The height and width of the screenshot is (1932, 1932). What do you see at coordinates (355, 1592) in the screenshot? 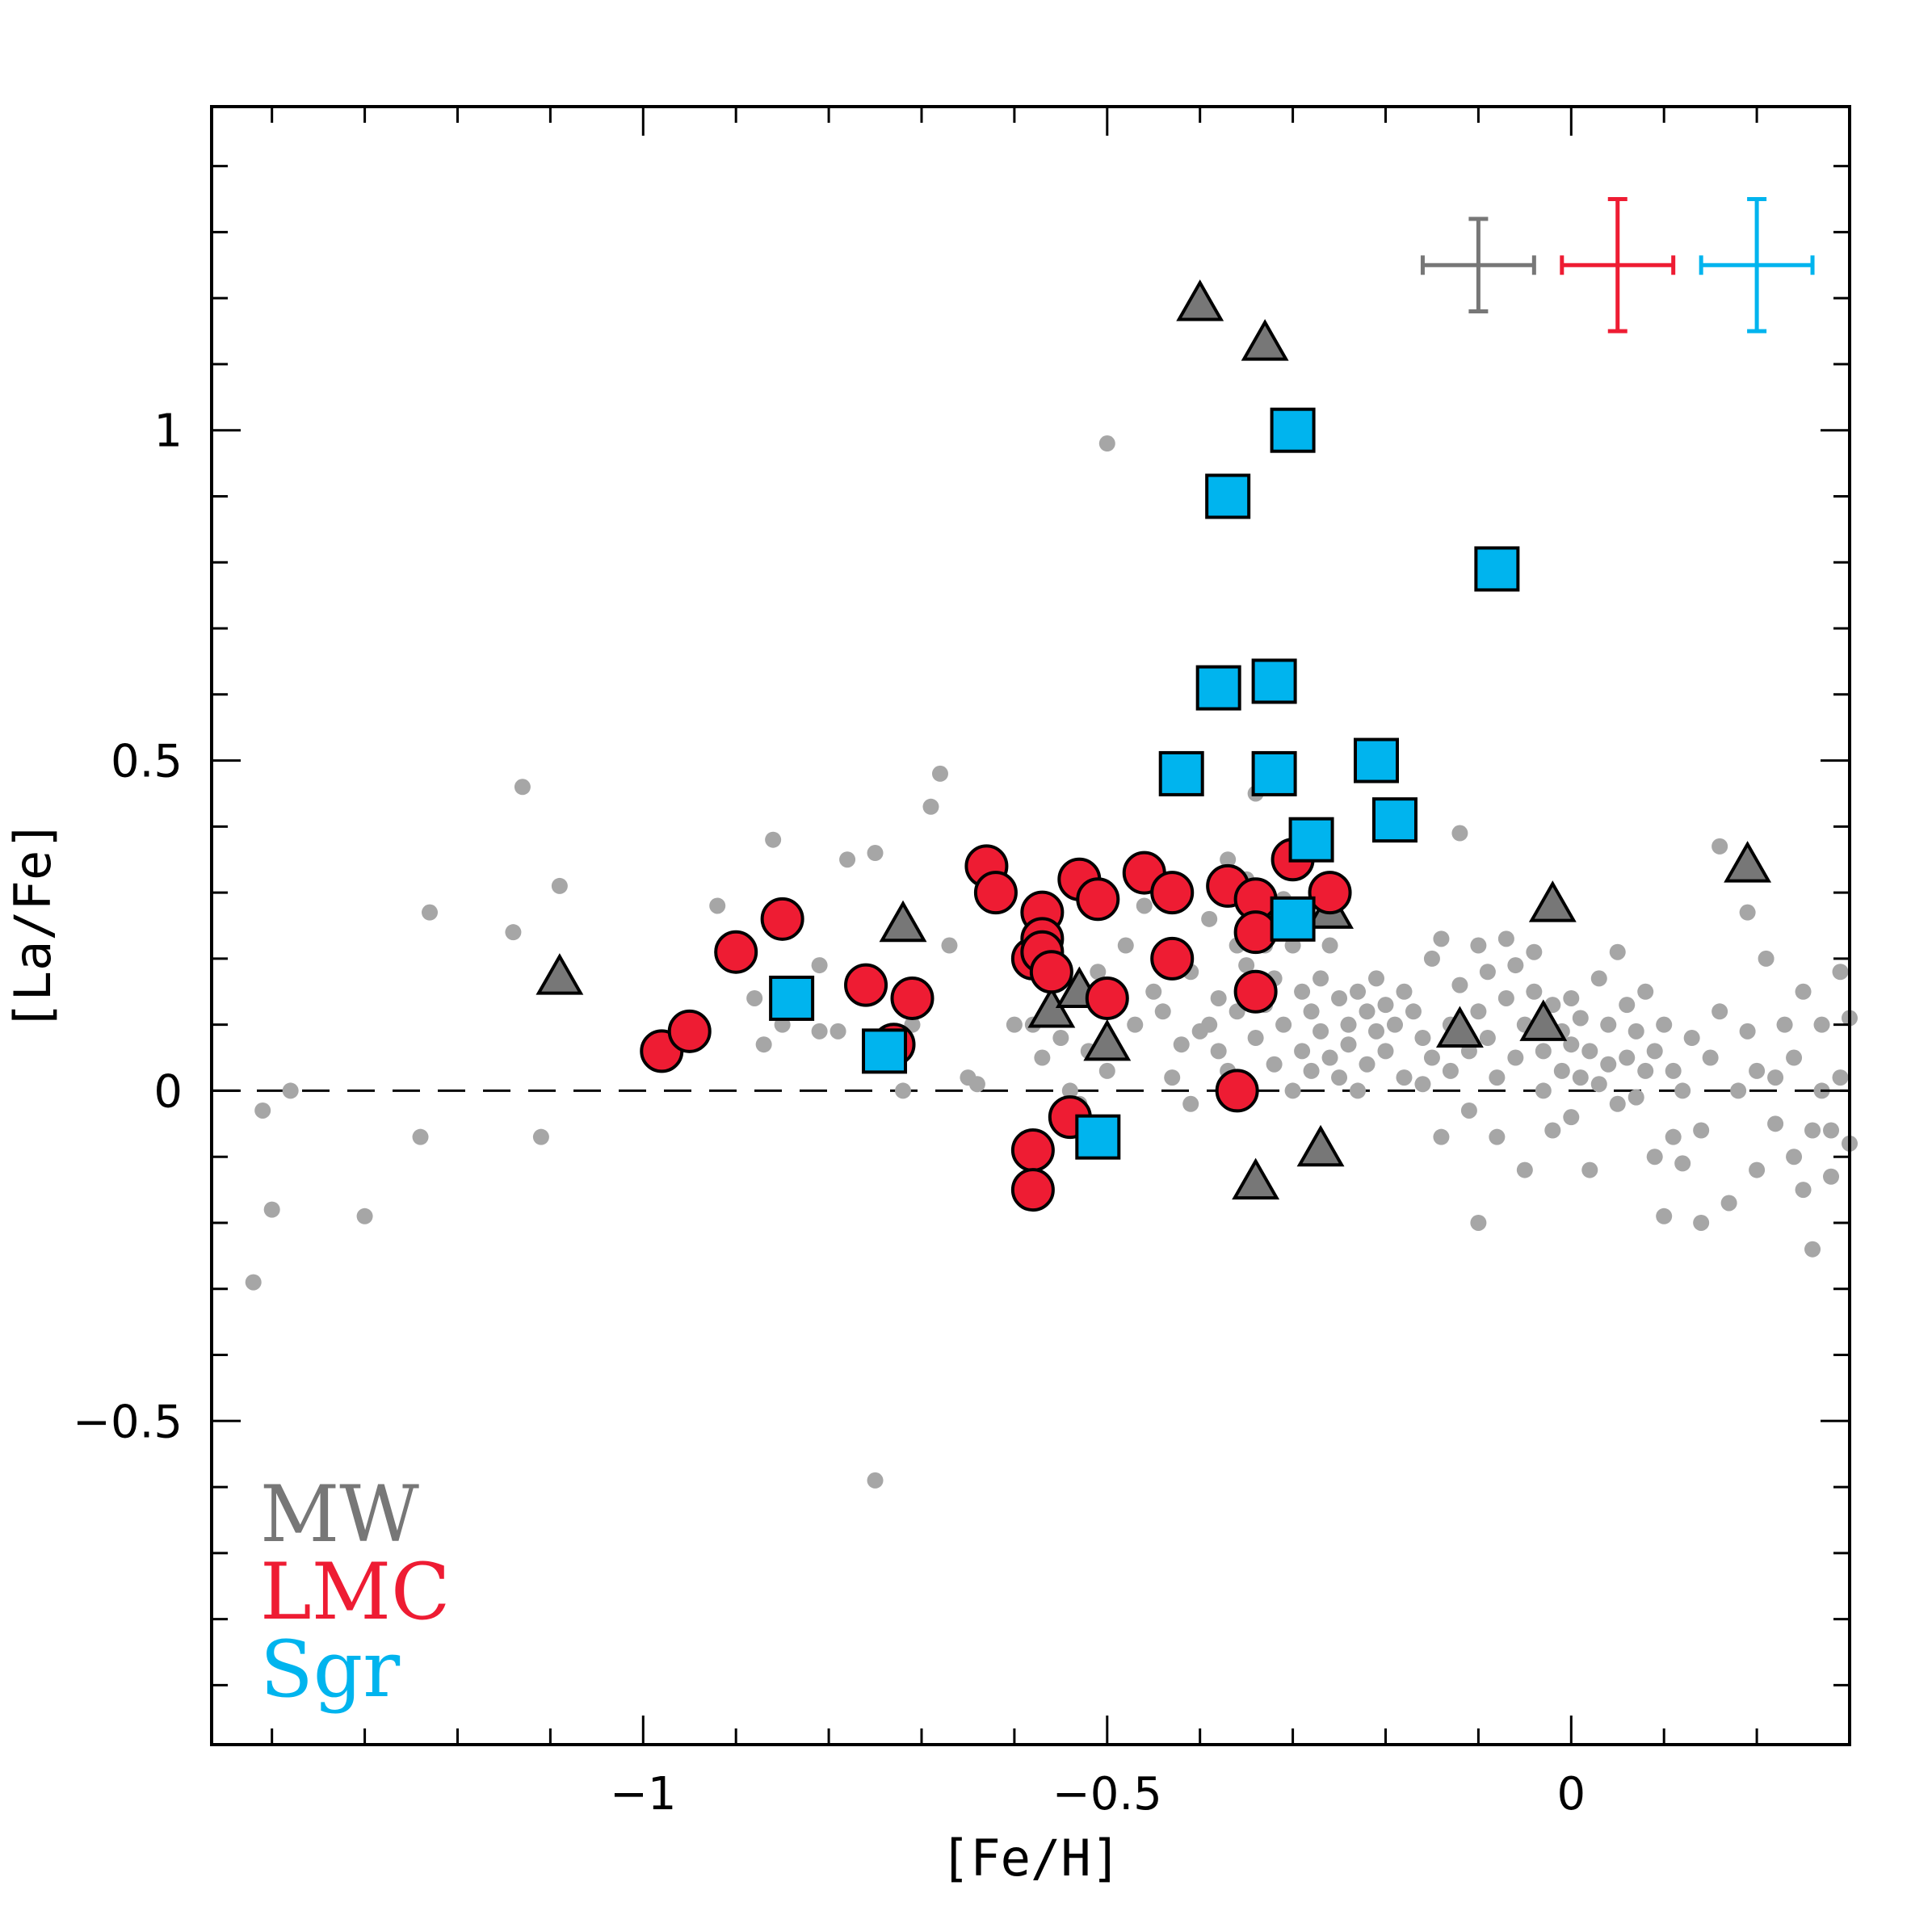
I see `legend: MW LMC Sgr` at bounding box center [355, 1592].